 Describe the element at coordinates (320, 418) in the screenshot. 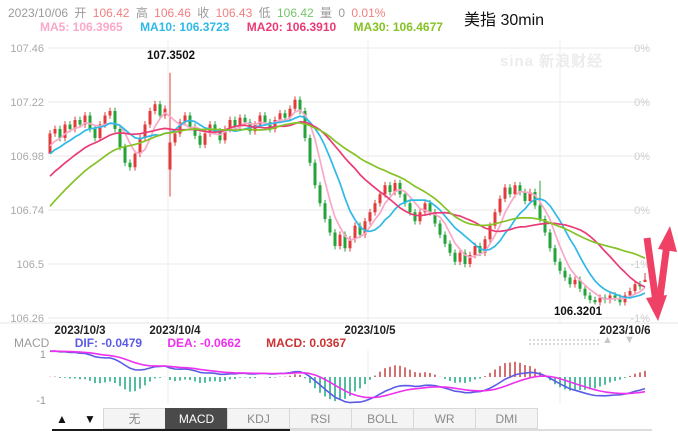

I see `tab-rsi: RSI` at that location.